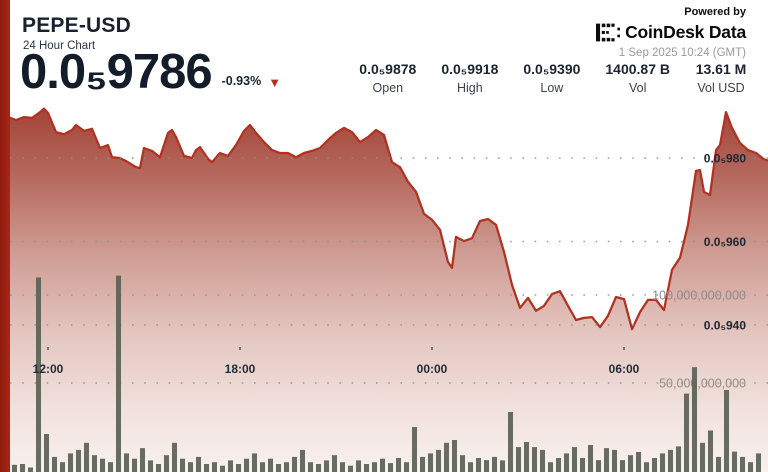 This screenshot has width=768, height=472. I want to click on stat-vol-usd: 13.61 M Vol USD, so click(721, 78).